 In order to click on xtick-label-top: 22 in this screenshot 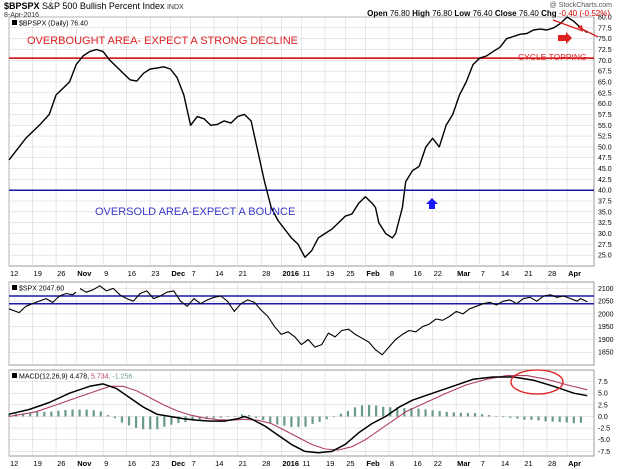, I will do `click(438, 273)`.